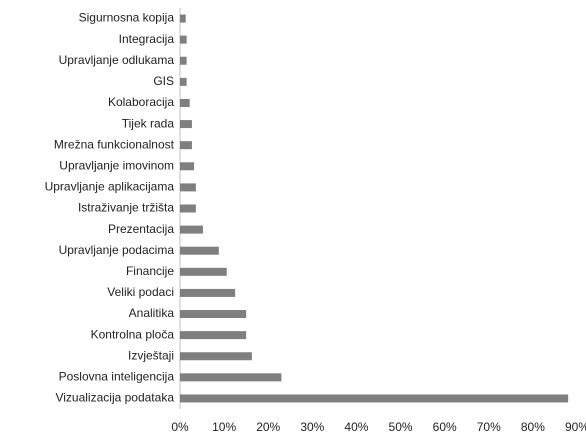  What do you see at coordinates (133, 334) in the screenshot?
I see `y-tick-label: Kontrolna ploča` at bounding box center [133, 334].